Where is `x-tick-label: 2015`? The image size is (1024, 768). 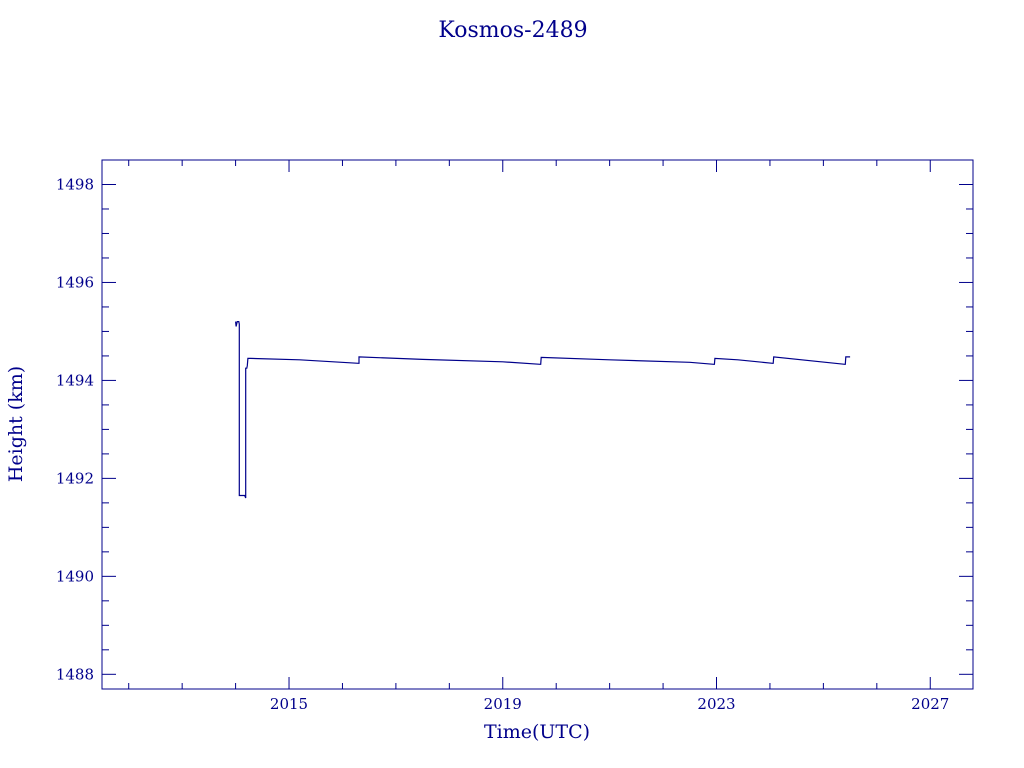 x-tick-label: 2015 is located at coordinates (289, 704).